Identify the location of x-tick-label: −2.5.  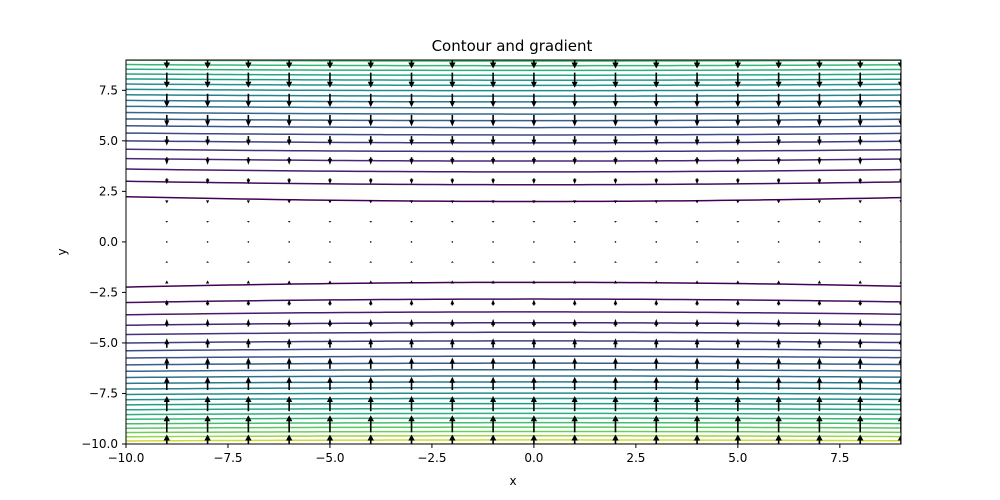
(431, 458).